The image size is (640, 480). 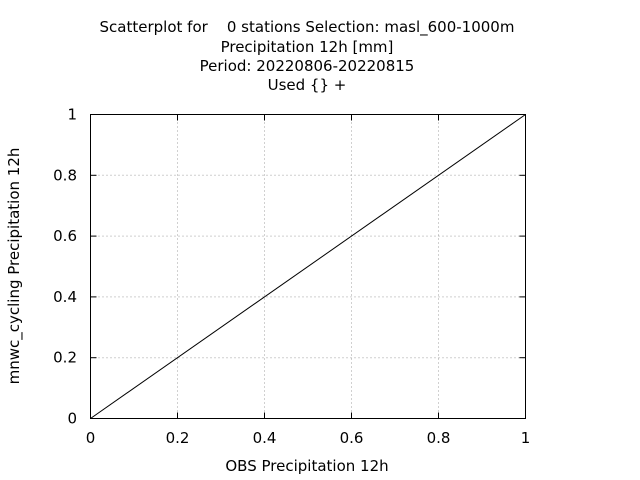 I want to click on y-tick-label-3: 0.6, so click(x=65, y=236).